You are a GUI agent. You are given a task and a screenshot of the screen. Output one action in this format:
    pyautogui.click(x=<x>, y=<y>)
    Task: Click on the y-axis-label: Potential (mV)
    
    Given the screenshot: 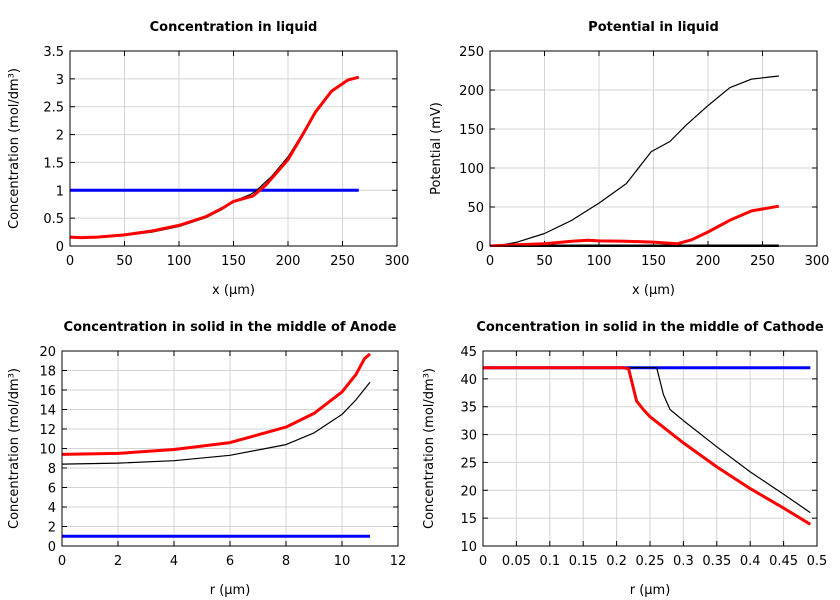 What is the action you would take?
    pyautogui.click(x=436, y=148)
    